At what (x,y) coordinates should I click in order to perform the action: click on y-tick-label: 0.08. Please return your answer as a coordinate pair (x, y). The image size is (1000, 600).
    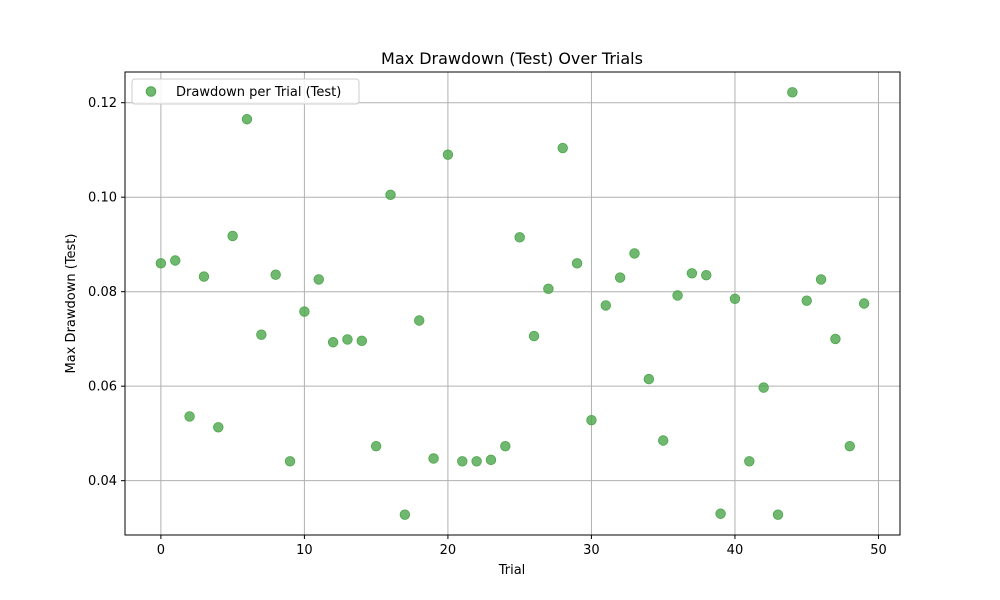
    Looking at the image, I should click on (102, 292).